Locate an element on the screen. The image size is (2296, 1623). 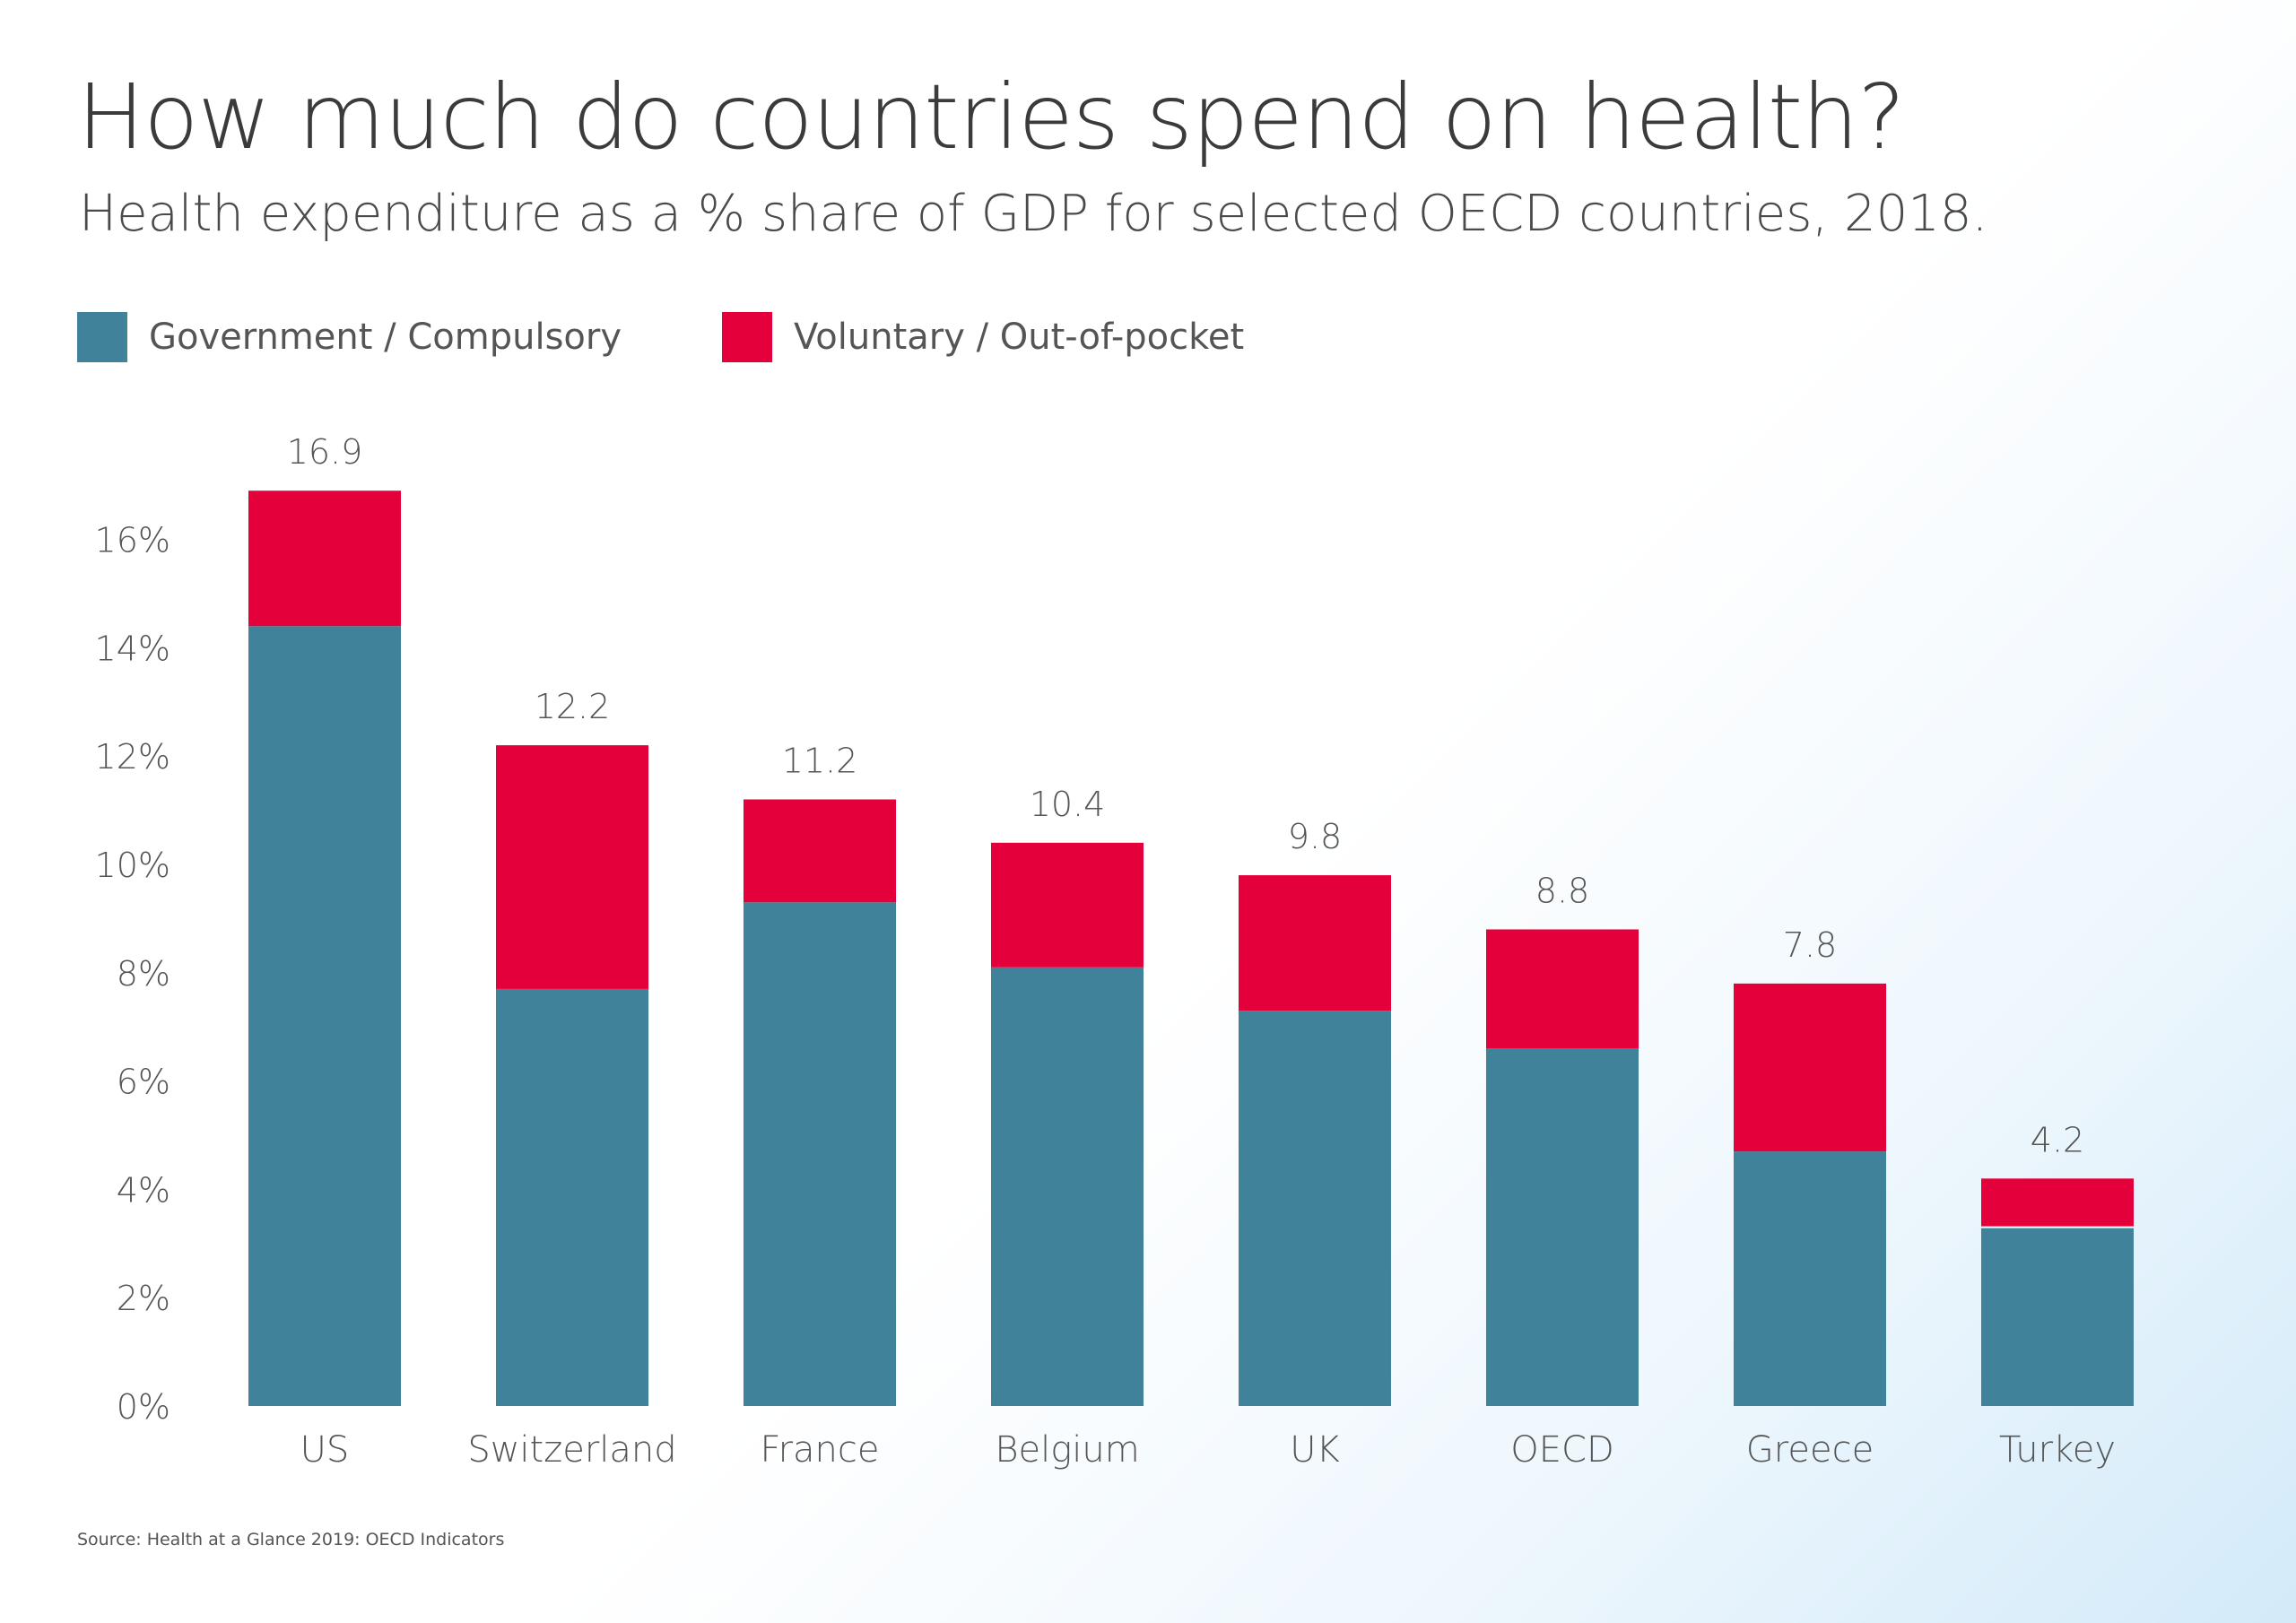
x-tick-label-us: US is located at coordinates (325, 1450).